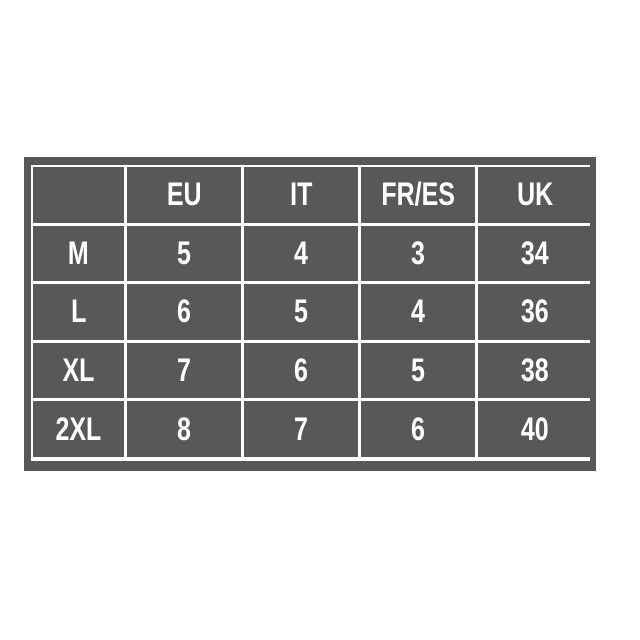 Image resolution: width=640 pixels, height=640 pixels. I want to click on corner-cell, so click(78, 195).